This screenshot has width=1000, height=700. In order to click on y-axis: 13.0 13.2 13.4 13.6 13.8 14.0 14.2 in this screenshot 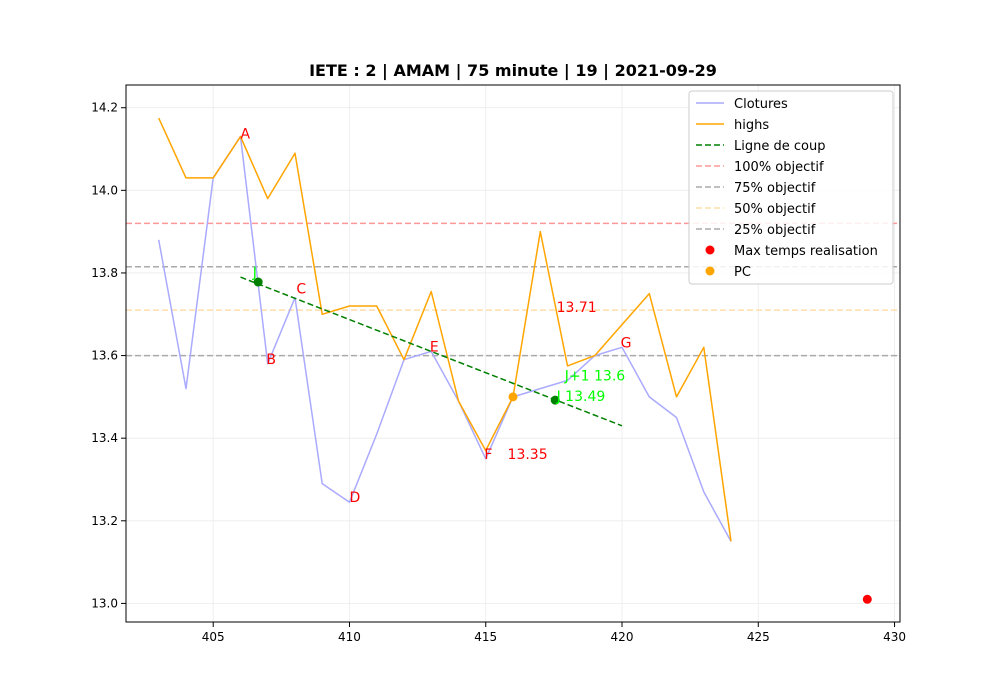, I will do `click(108, 355)`.